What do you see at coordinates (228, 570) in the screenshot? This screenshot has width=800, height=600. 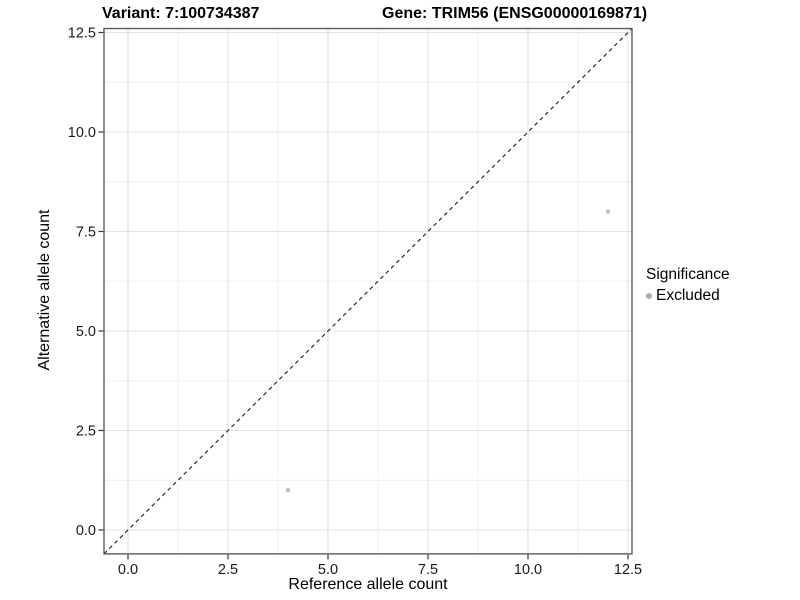 I see `x-tick-label: 2.5` at bounding box center [228, 570].